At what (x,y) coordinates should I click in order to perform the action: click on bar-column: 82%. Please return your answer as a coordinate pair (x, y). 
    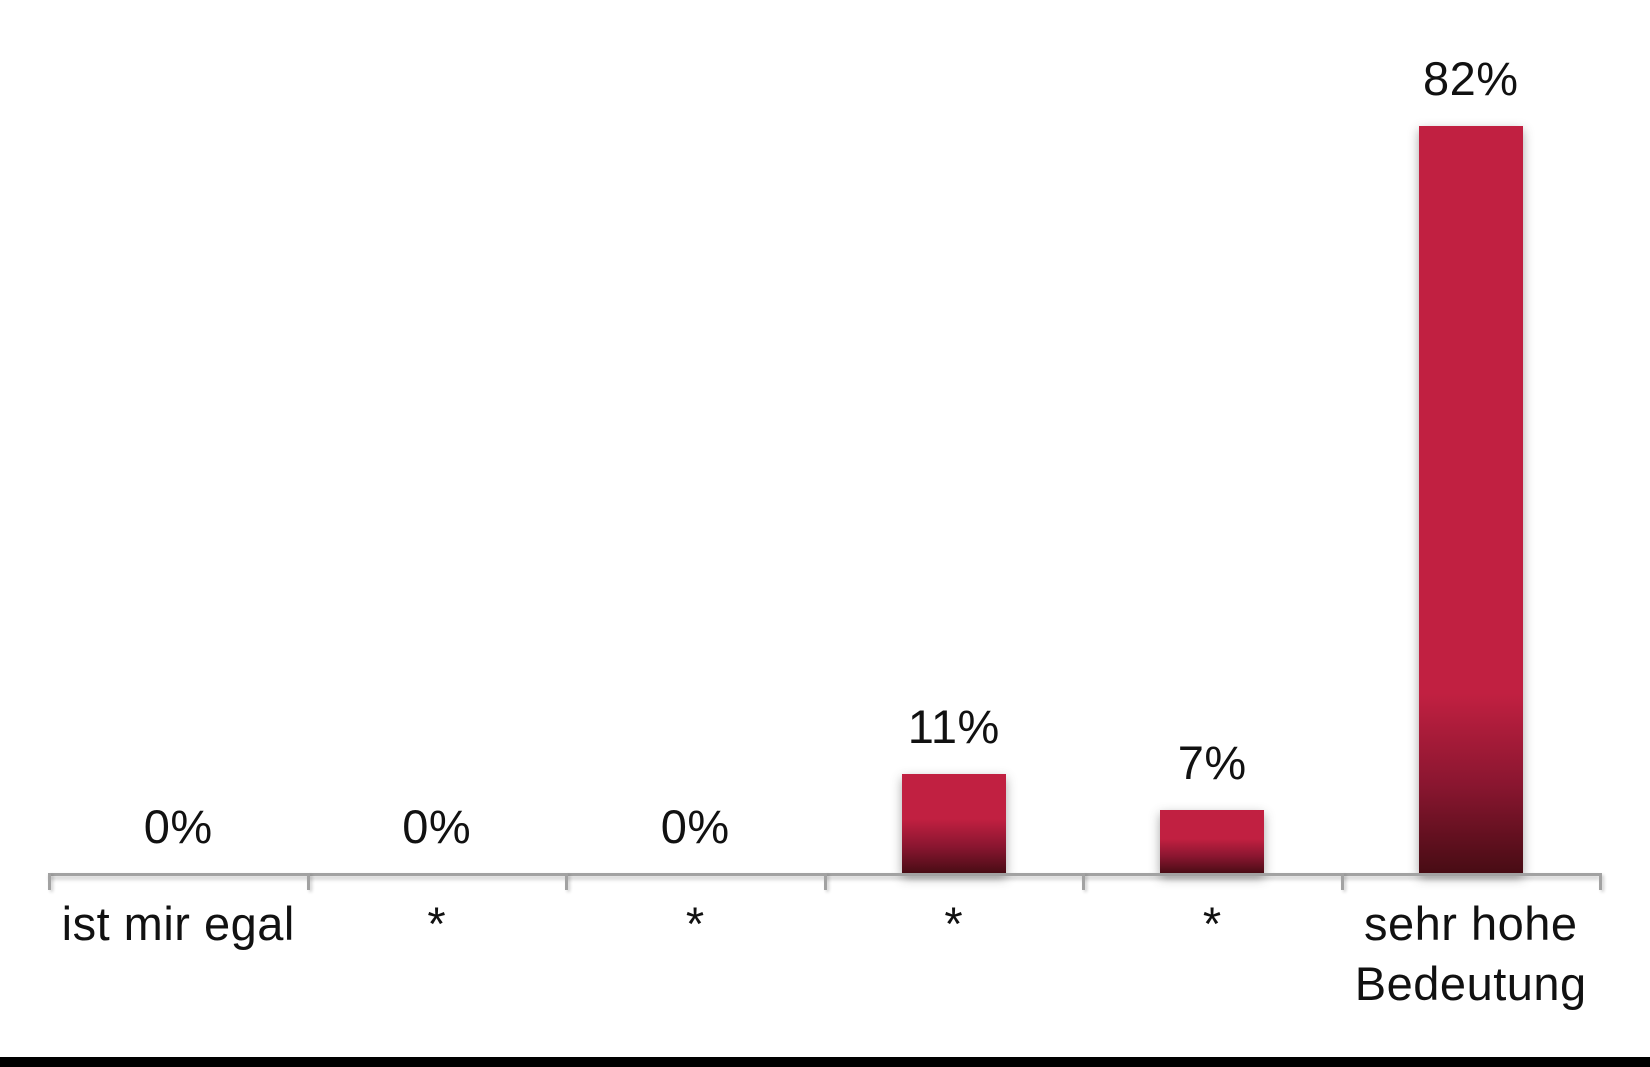
    Looking at the image, I should click on (1471, 463).